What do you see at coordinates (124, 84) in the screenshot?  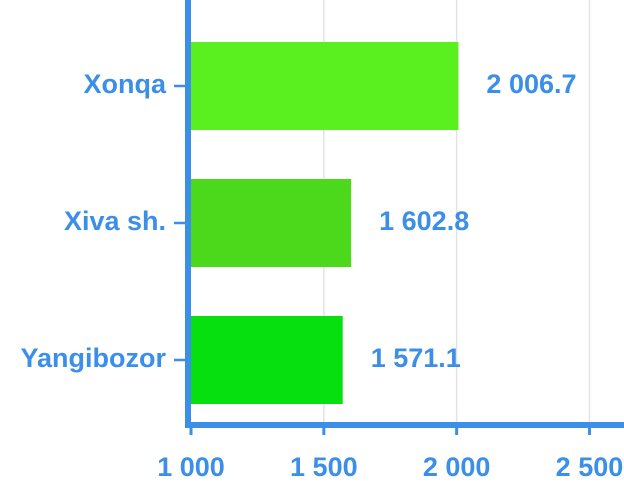 I see `y-tick-label: Xonqa` at bounding box center [124, 84].